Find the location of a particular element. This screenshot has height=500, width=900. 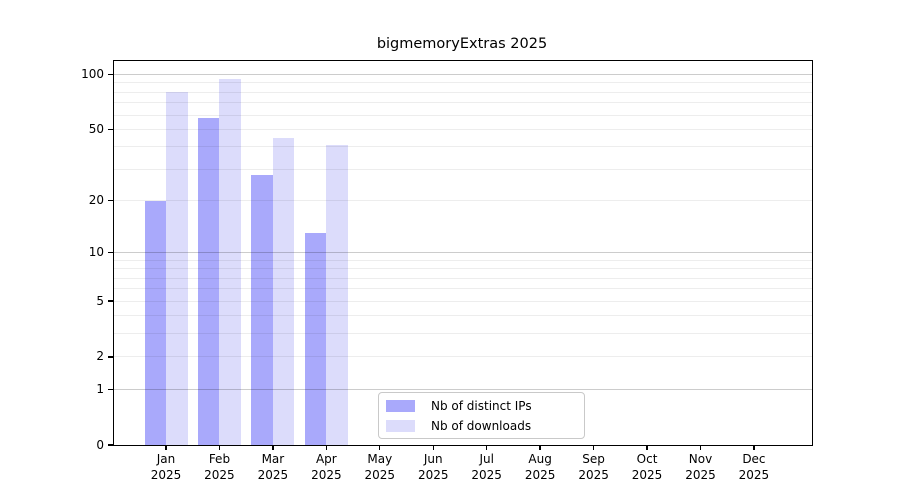

y-tick-label-0: 0 is located at coordinates (100, 444).